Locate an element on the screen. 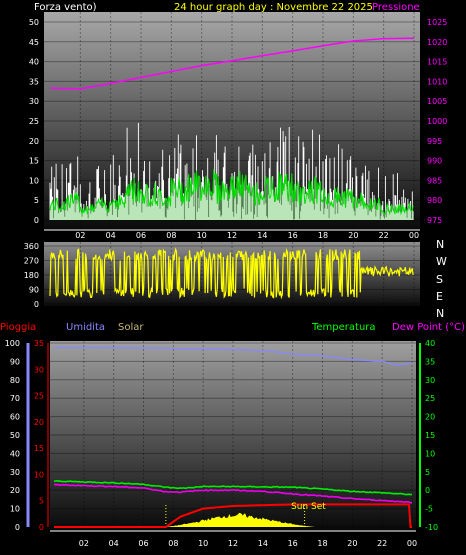  wind-x-tick: 04 is located at coordinates (111, 235).